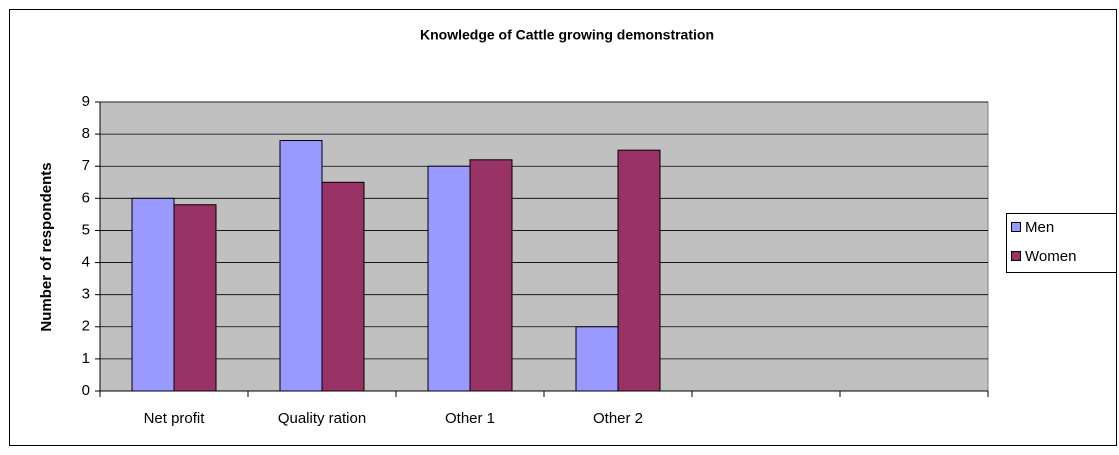 The image size is (1119, 455). Describe the element at coordinates (618, 418) in the screenshot. I see `x-tick-label: Other 2` at that location.